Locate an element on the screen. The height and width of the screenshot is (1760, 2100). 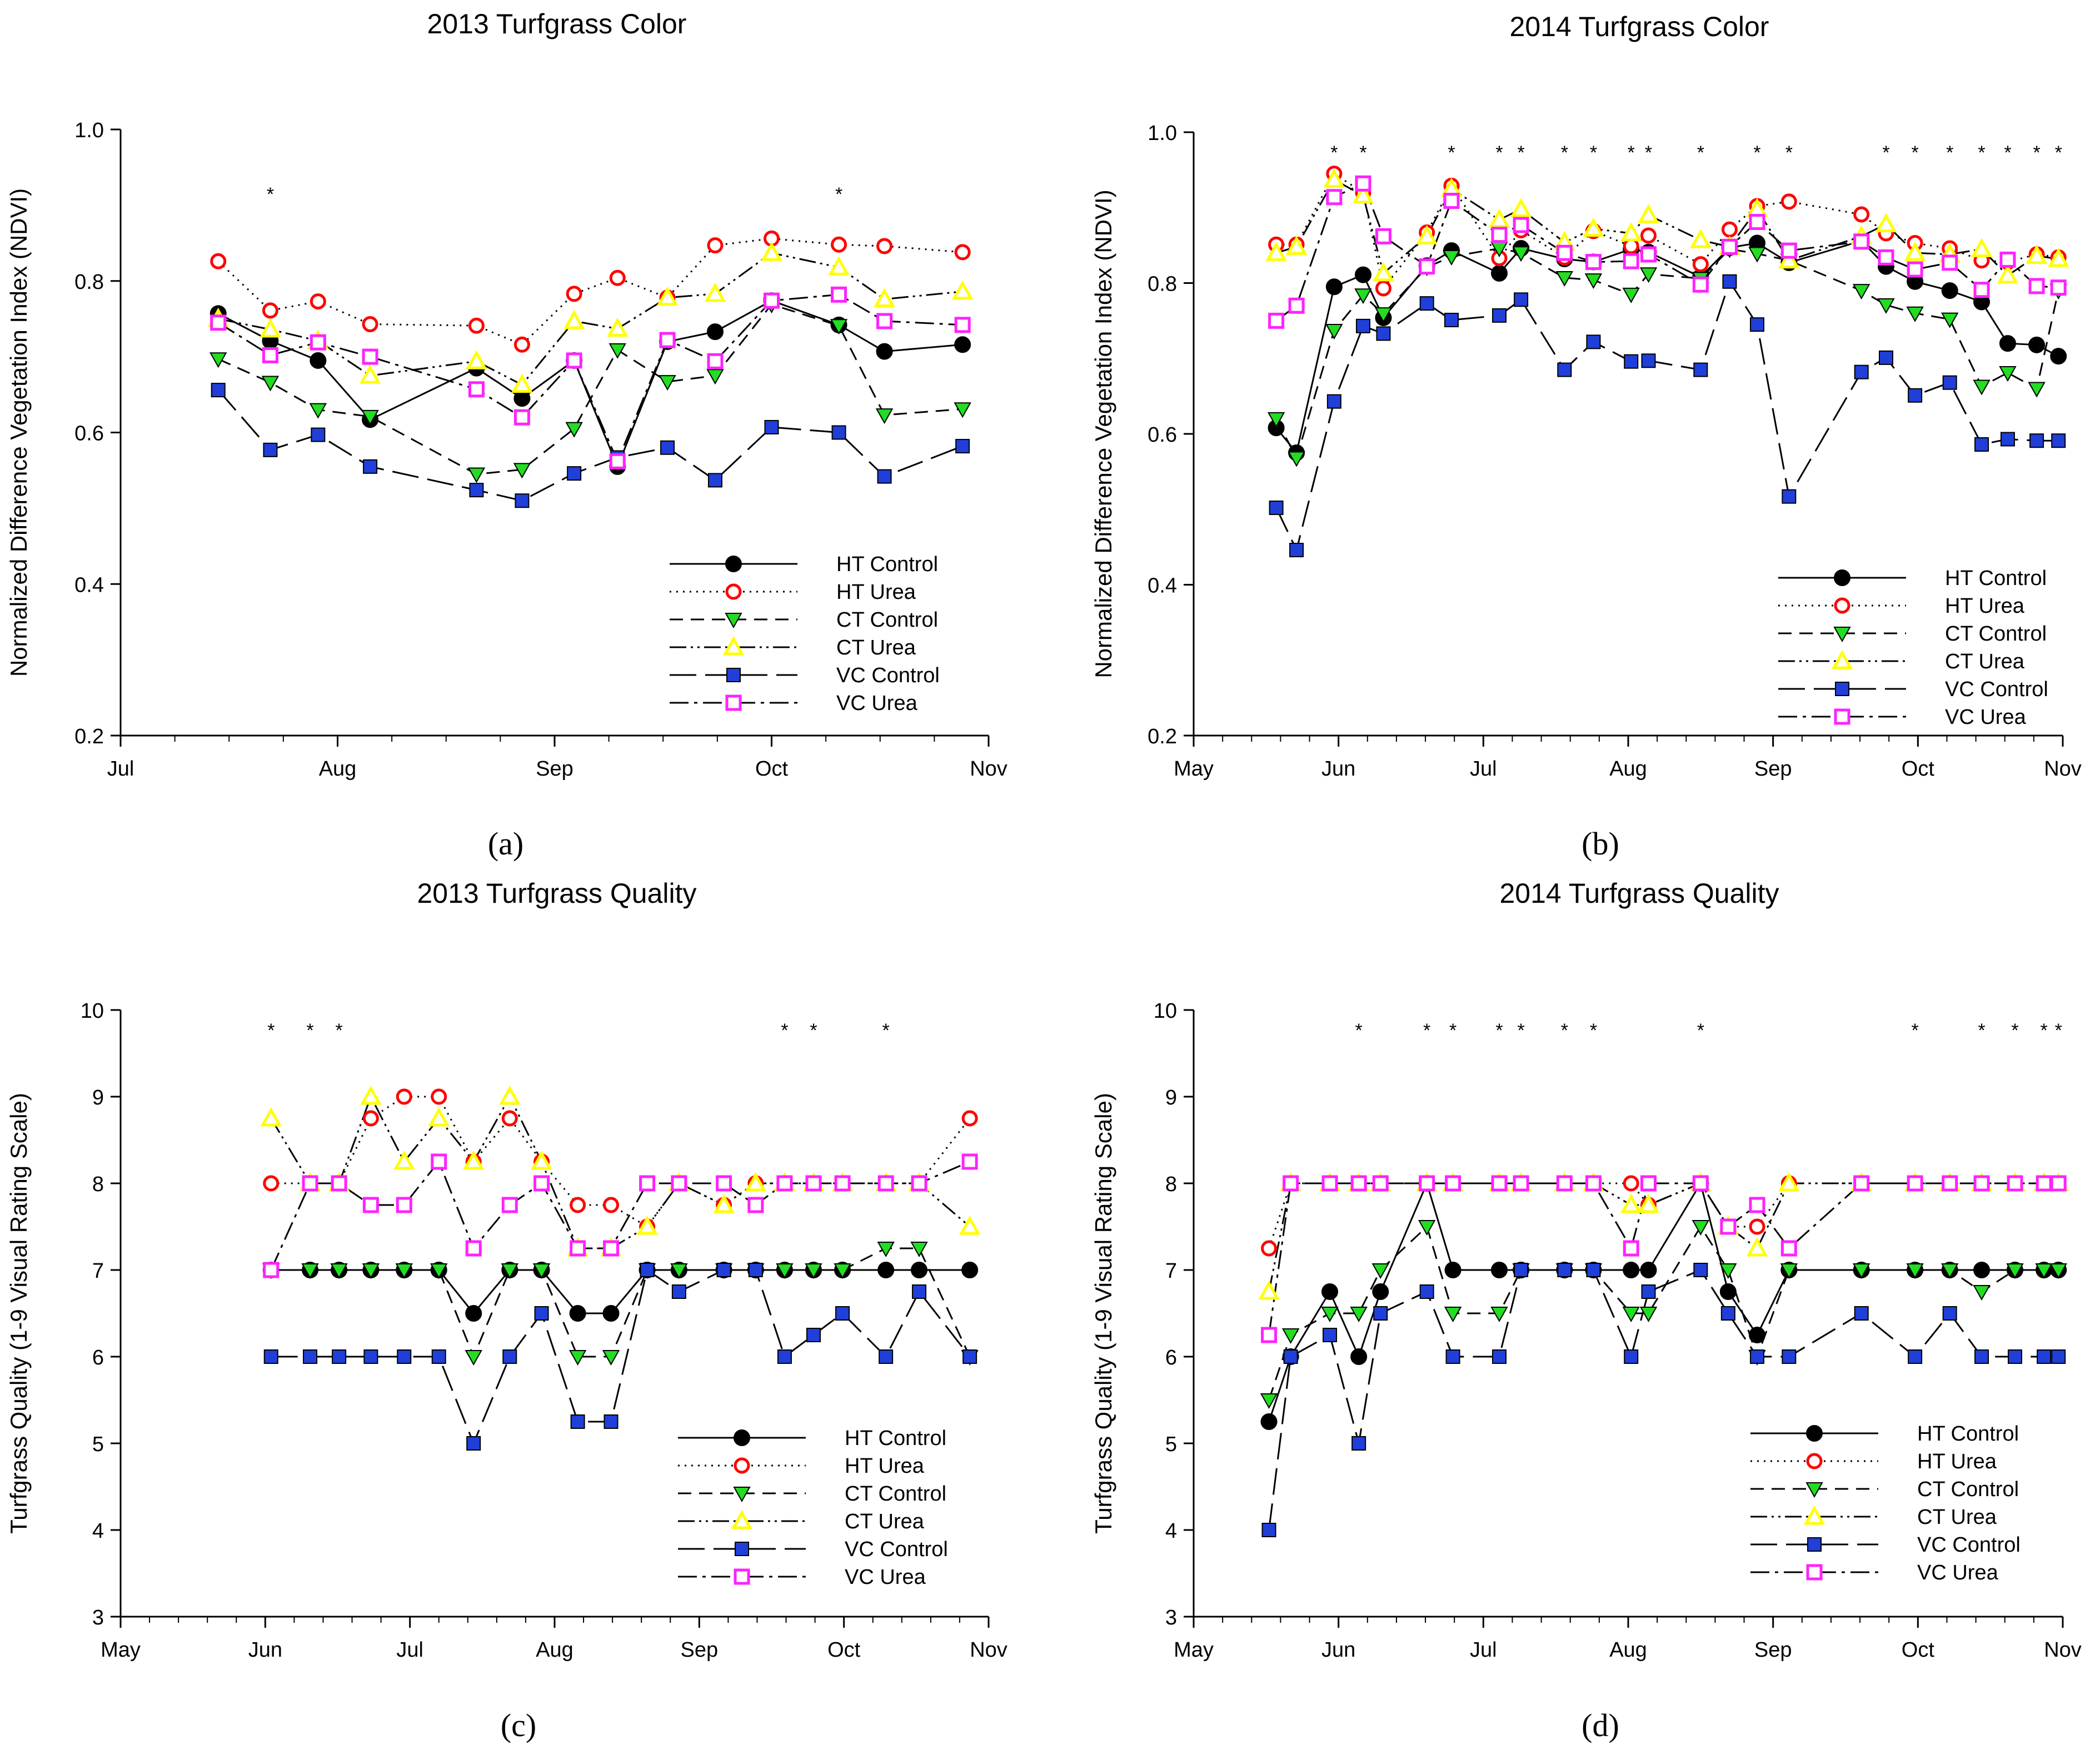
x-tick-label: May is located at coordinates (1194, 1650).